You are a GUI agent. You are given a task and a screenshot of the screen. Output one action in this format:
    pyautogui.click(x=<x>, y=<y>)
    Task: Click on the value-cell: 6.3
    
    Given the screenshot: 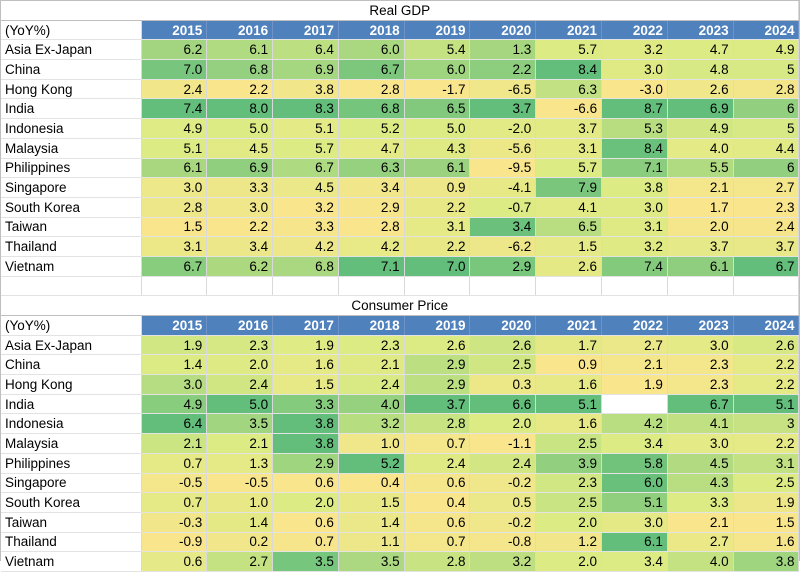 What is the action you would take?
    pyautogui.click(x=569, y=89)
    